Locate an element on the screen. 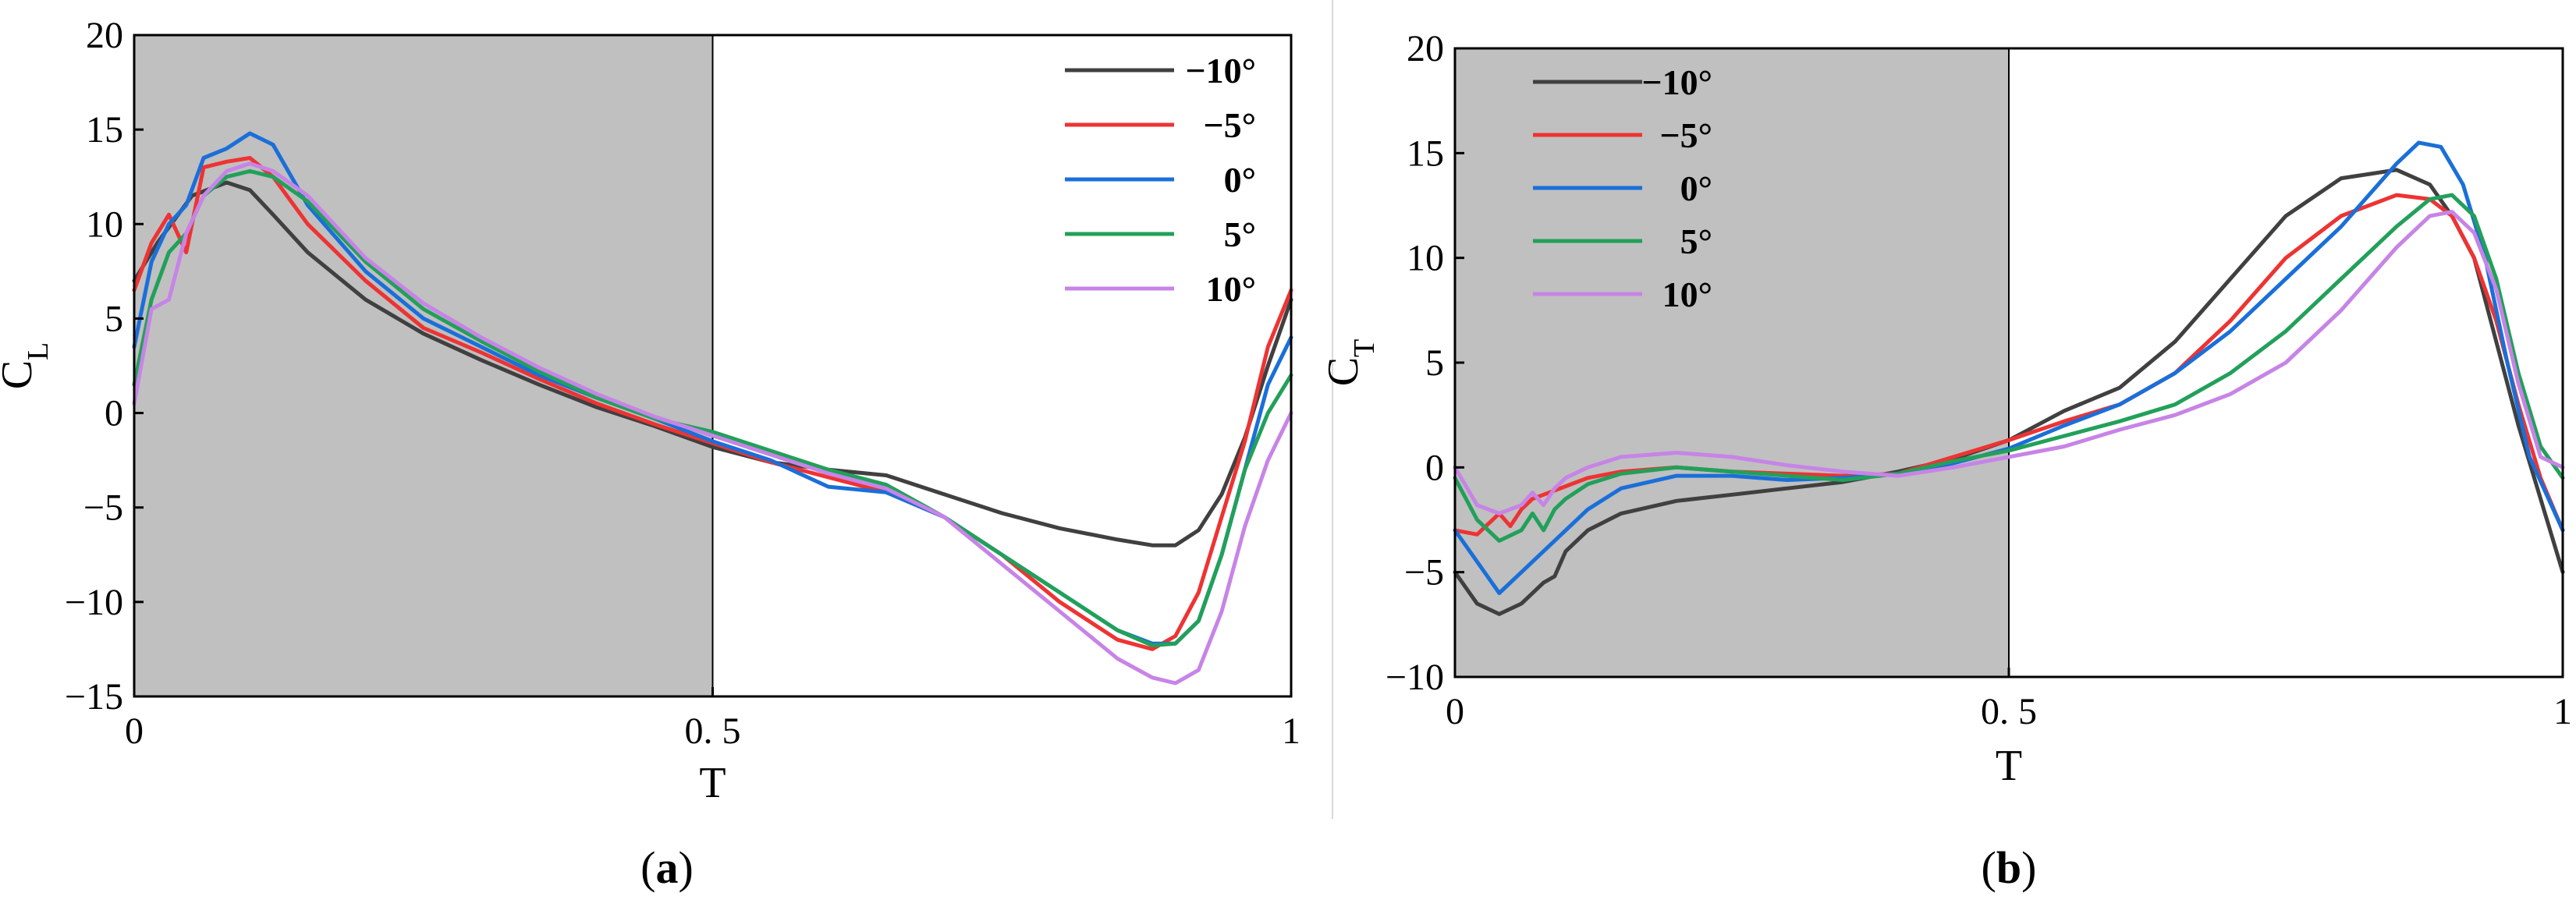 The width and height of the screenshot is (2576, 907). y-axis-title: CT is located at coordinates (1350, 363).